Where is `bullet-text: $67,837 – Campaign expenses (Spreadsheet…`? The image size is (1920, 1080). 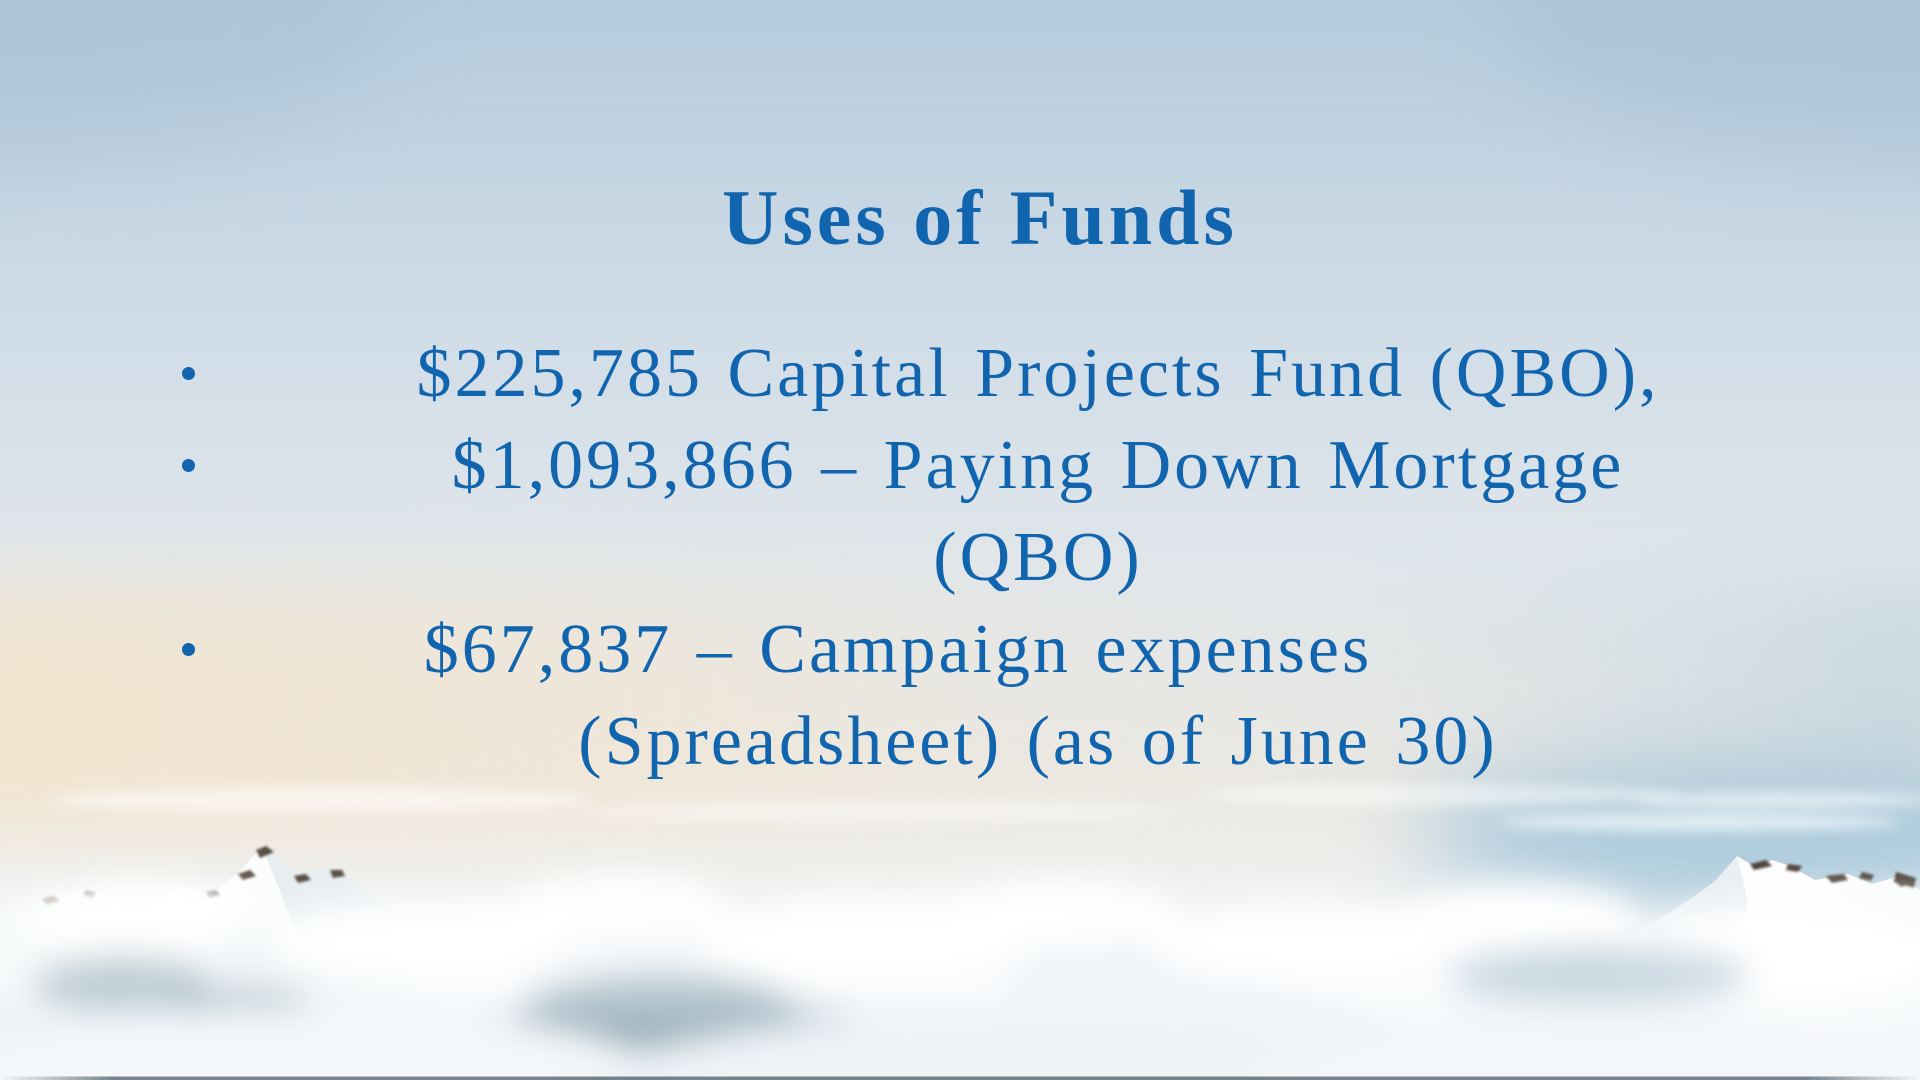
bullet-text: $67,837 – Campaign expenses (Spreadsheet… is located at coordinates (1038, 696).